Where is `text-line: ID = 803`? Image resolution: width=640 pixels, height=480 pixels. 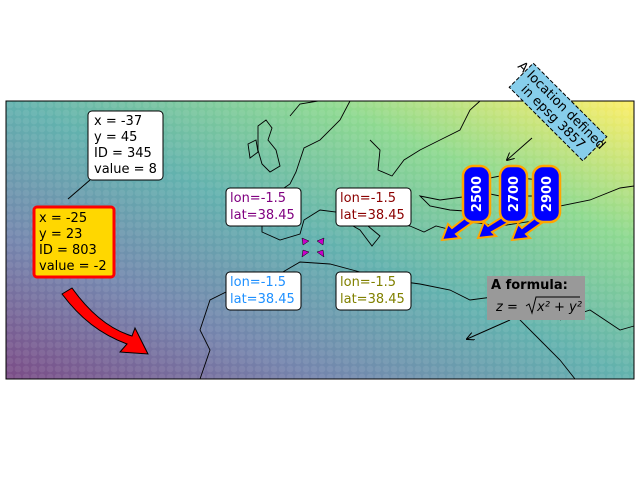 text-line: ID = 803 is located at coordinates (68, 250).